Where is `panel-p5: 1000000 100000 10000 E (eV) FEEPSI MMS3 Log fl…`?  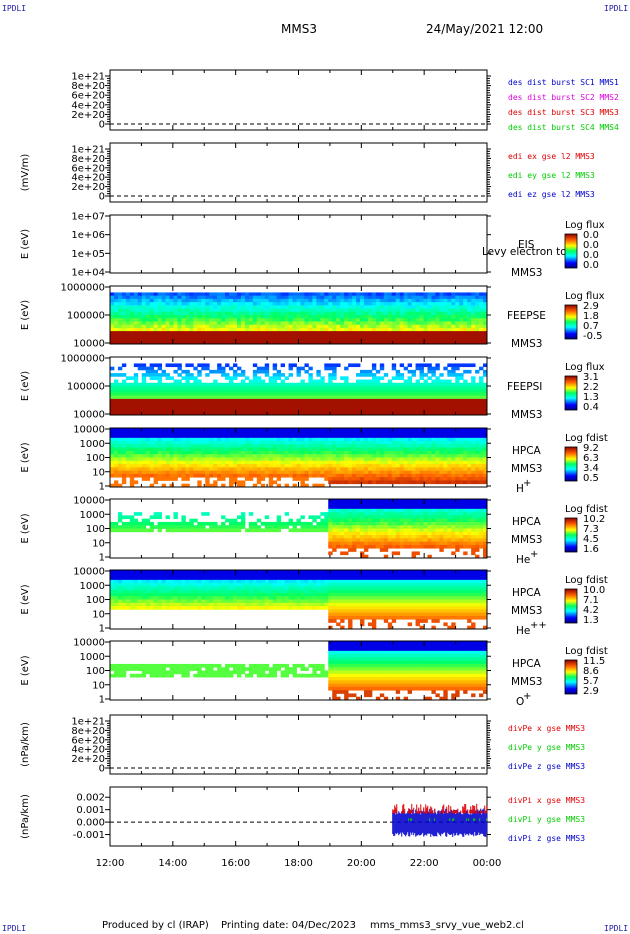 panel-p5: 1000000 100000 10000 E (eV) FEEPSI MMS3 Log fl… is located at coordinates (312, 388).